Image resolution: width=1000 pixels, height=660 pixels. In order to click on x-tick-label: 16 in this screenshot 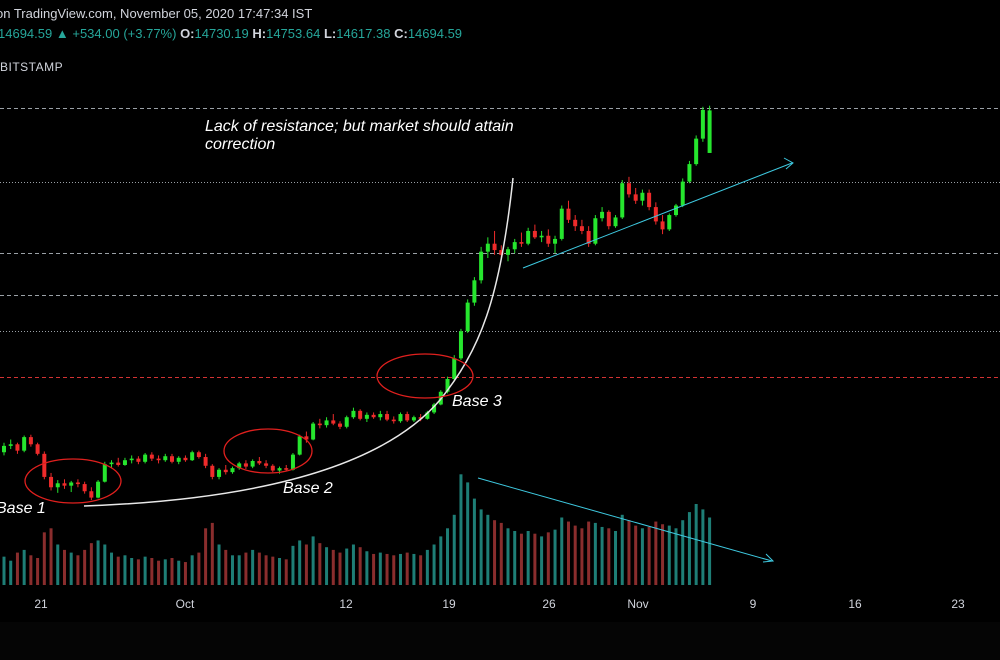, I will do `click(855, 604)`.